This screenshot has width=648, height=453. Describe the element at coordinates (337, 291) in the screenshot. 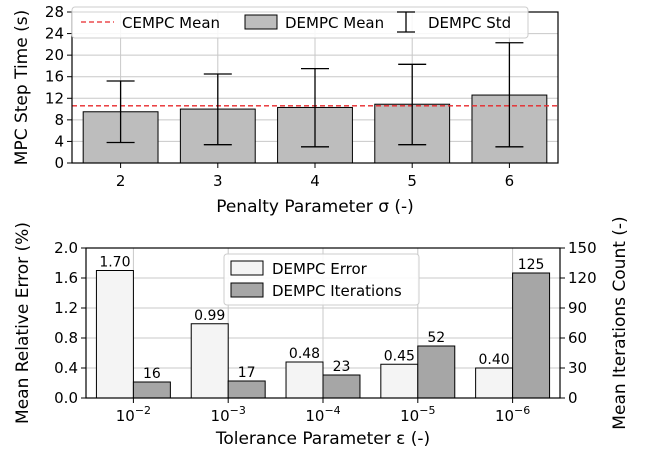

I see `legend-iterations-label: DEMPC Iterations` at that location.